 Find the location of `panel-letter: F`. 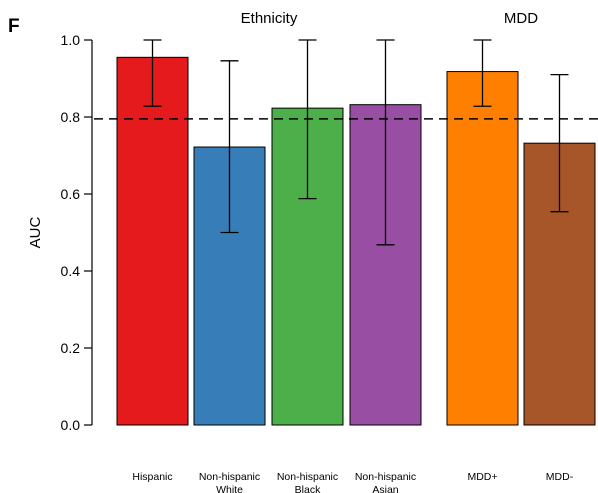

panel-letter: F is located at coordinates (14, 26).